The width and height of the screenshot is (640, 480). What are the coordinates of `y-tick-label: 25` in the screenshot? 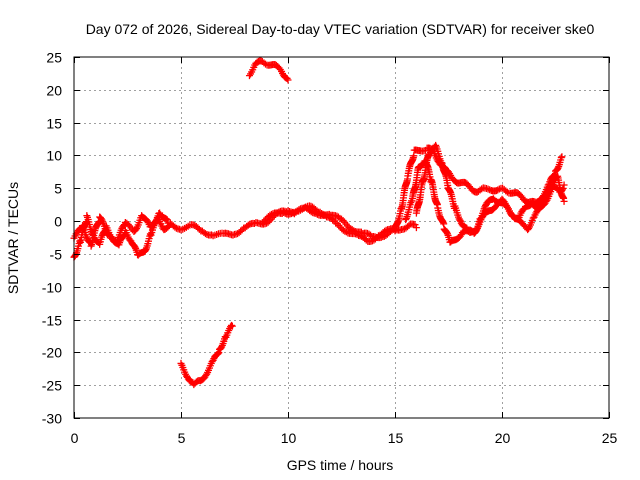 It's located at (54, 58).